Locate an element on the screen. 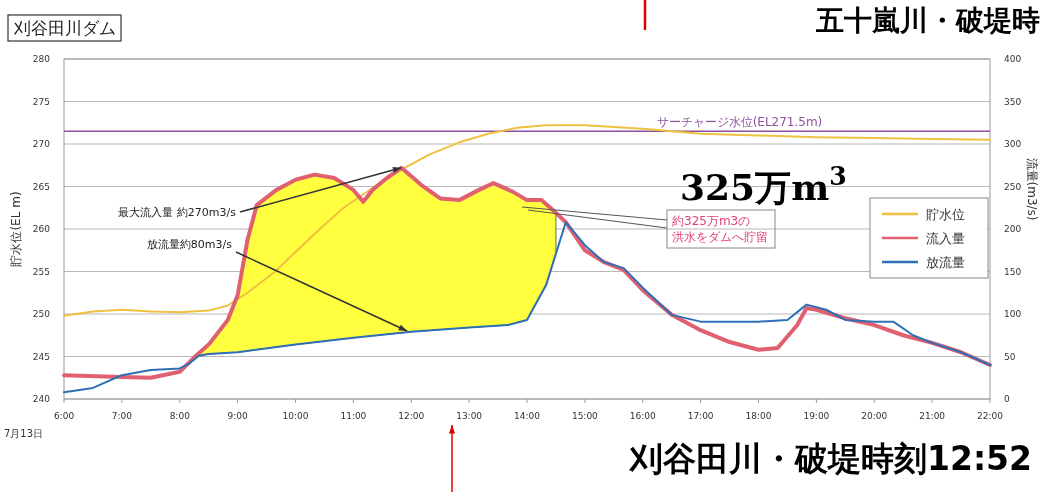 This screenshot has height=494, width=1043. y2-tick-label: 50 is located at coordinates (1010, 356).